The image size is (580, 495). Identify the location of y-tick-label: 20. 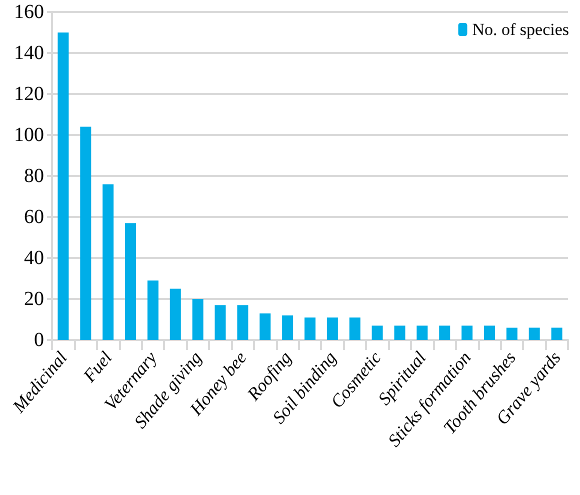
(34, 299).